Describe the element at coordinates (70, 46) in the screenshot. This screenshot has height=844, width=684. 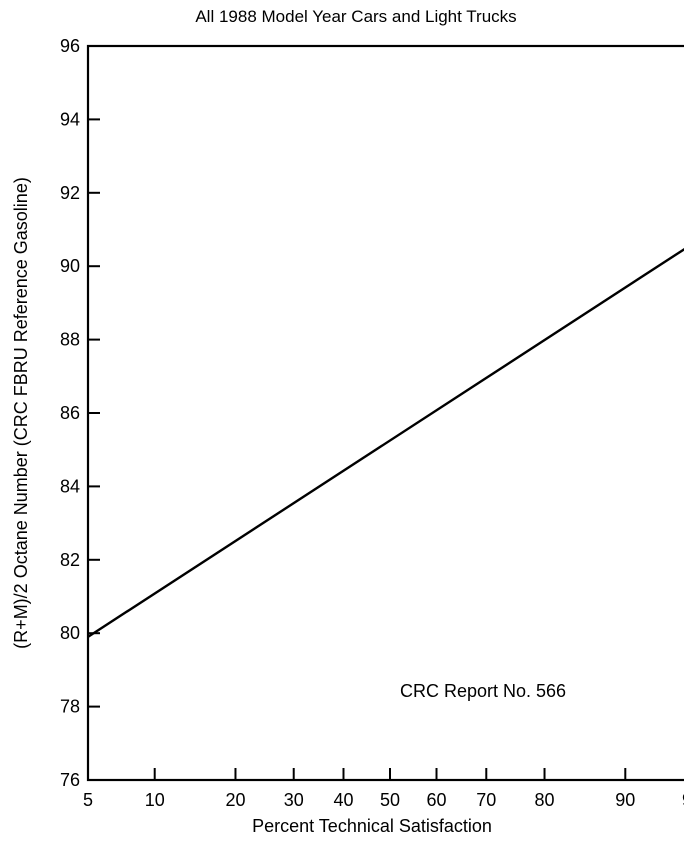
I see `y-tick-label: 96` at that location.